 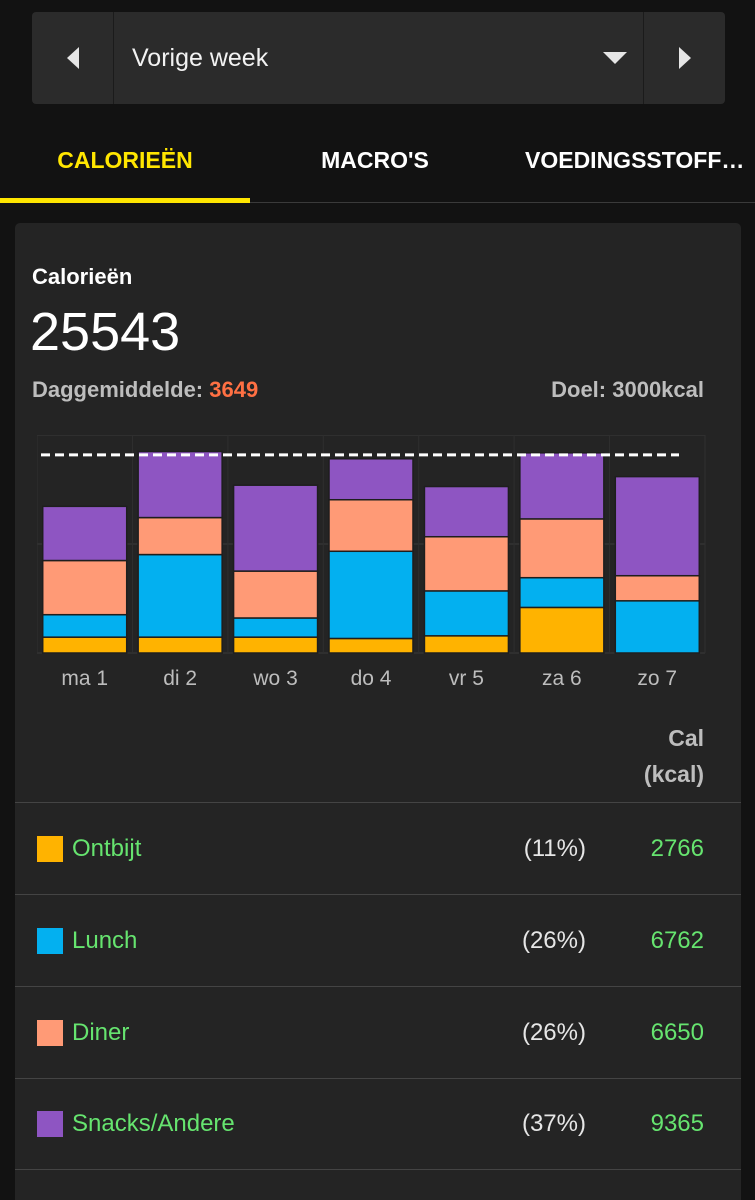 I want to click on meal-row-breakfast: Ontbijt (11%) 2766, so click(x=378, y=848).